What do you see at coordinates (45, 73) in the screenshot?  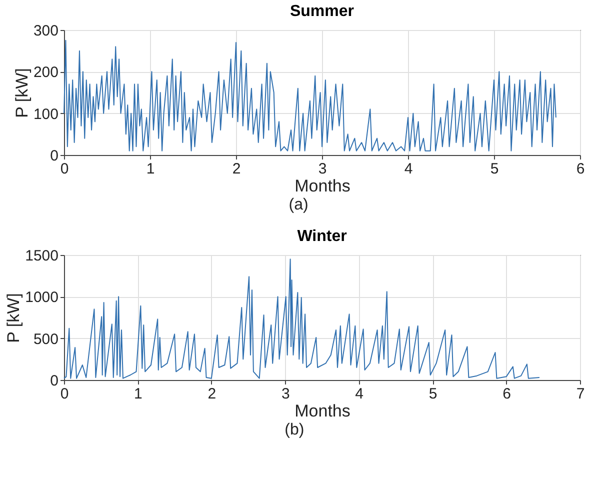 I see `y-tick-label: 200` at bounding box center [45, 73].